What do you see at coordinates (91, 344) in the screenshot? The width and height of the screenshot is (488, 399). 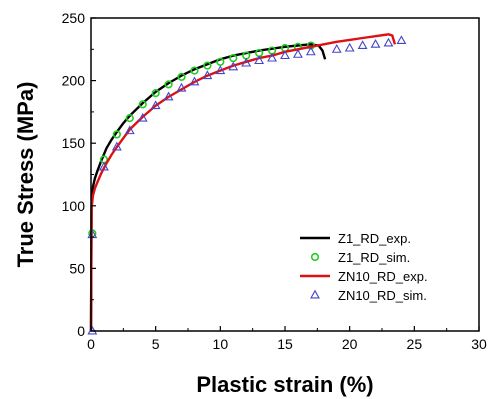 I see `x-tick-label: 0` at bounding box center [91, 344].